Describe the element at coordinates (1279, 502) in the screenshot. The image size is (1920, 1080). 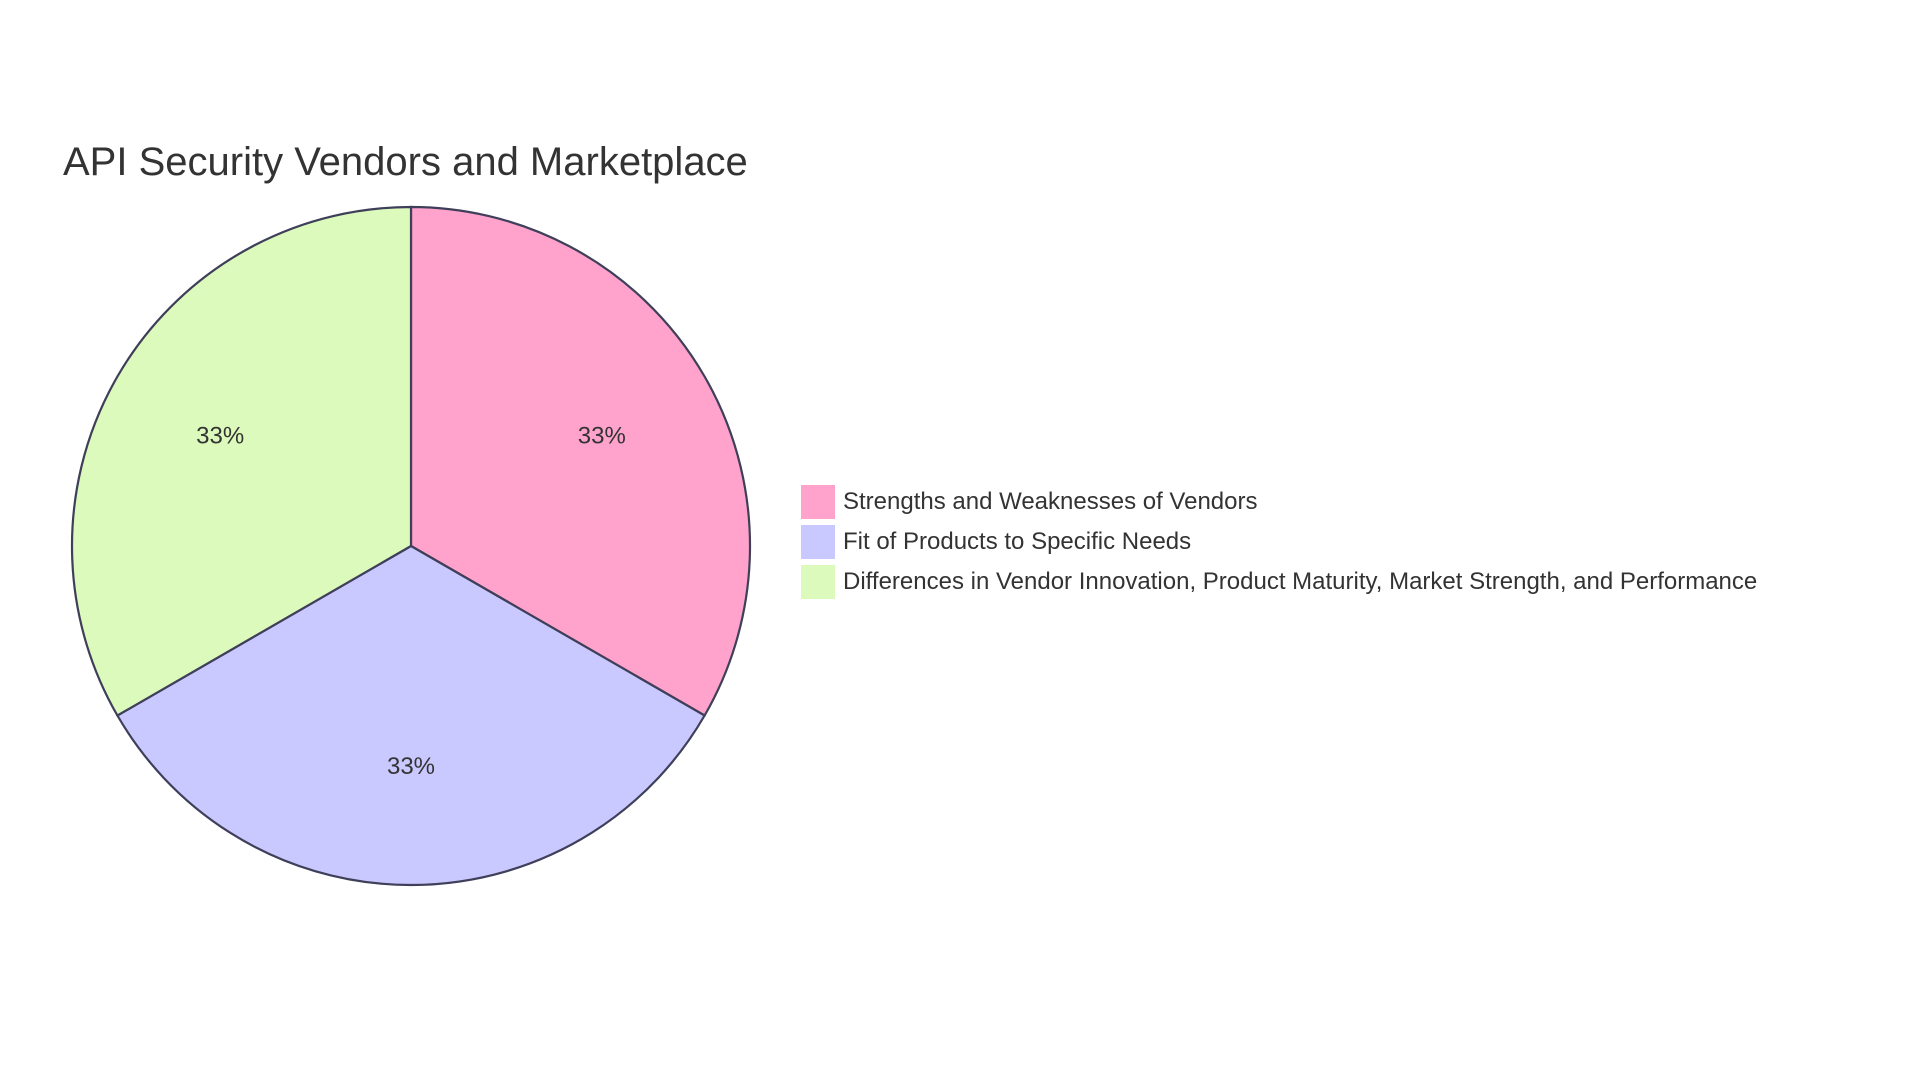
I see `legend-item-1: Strengths and Weaknesses of Vendors` at that location.